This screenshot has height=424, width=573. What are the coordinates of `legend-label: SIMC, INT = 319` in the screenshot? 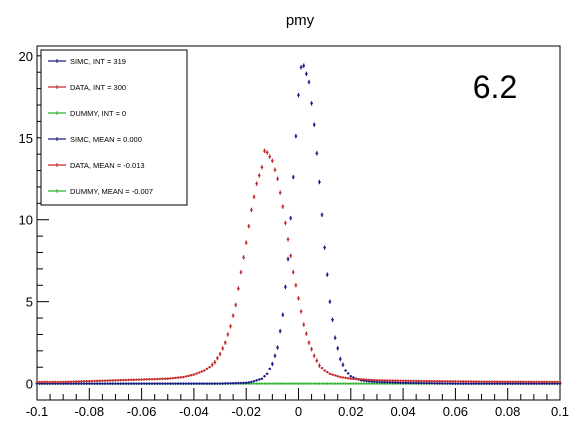 It's located at (98, 61).